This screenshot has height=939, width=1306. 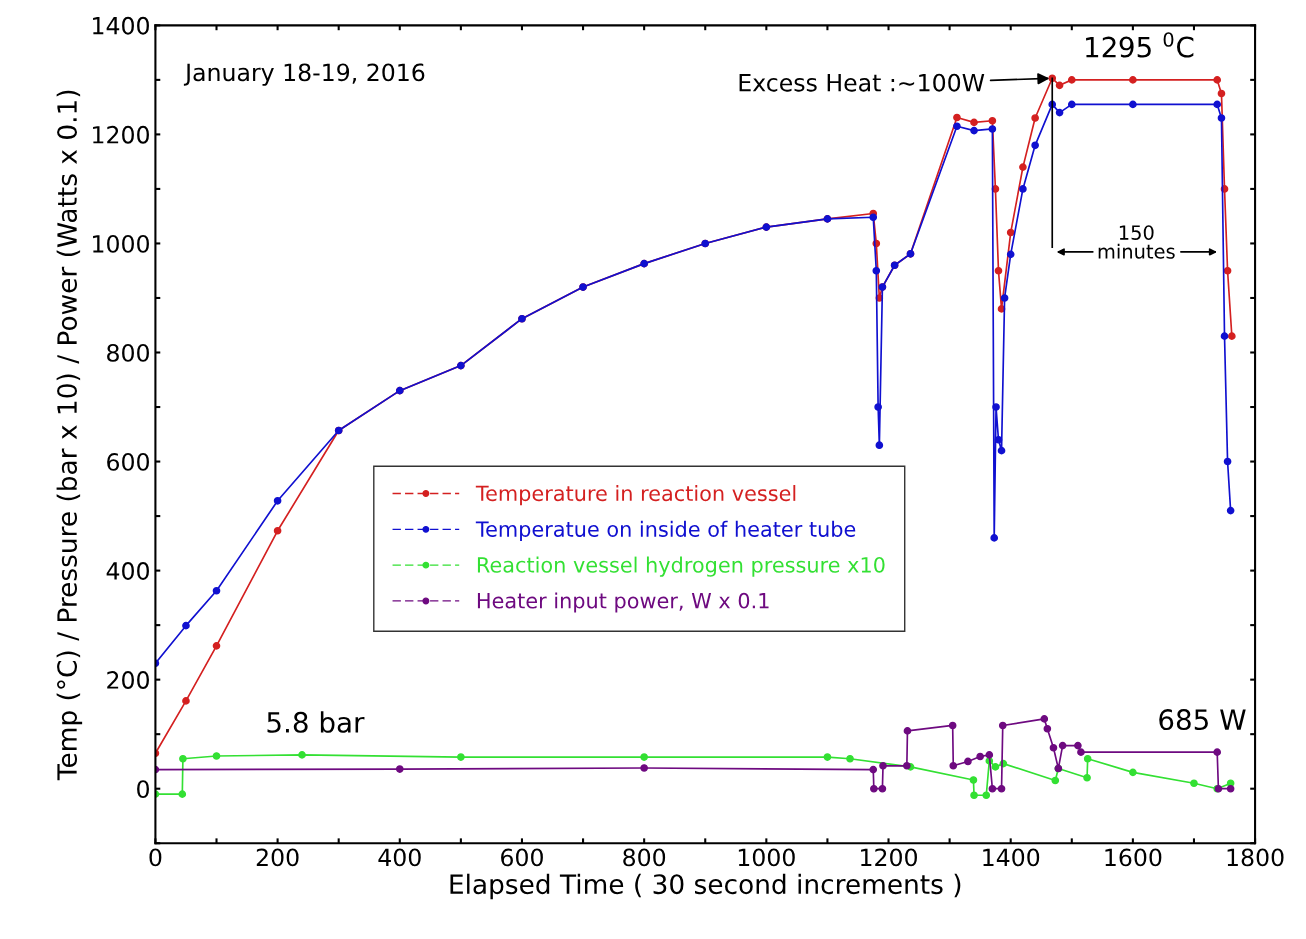 I want to click on x-tick-label: 400, so click(x=399, y=857).